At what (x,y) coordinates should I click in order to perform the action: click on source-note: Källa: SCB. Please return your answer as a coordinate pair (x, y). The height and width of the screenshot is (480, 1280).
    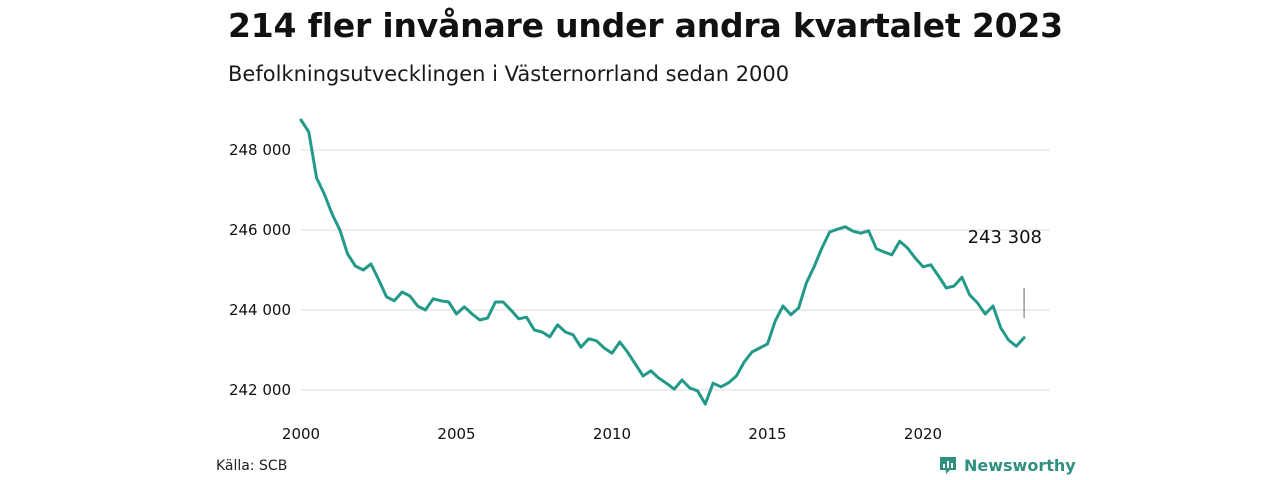
    Looking at the image, I should click on (252, 466).